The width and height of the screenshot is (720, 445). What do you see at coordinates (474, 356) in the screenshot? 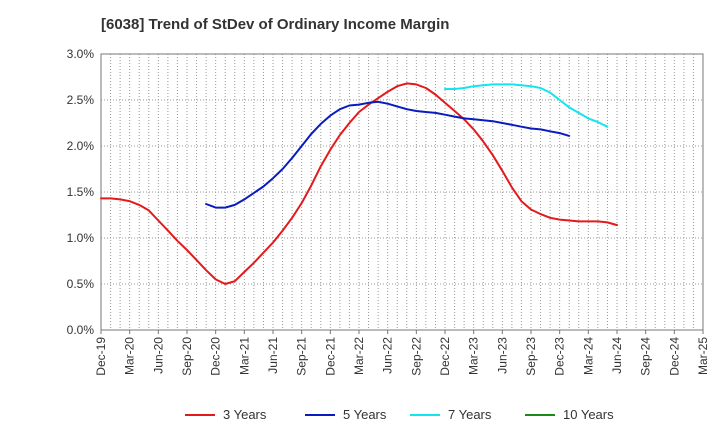
I see `x-tick-label: Mar-23` at bounding box center [474, 356].